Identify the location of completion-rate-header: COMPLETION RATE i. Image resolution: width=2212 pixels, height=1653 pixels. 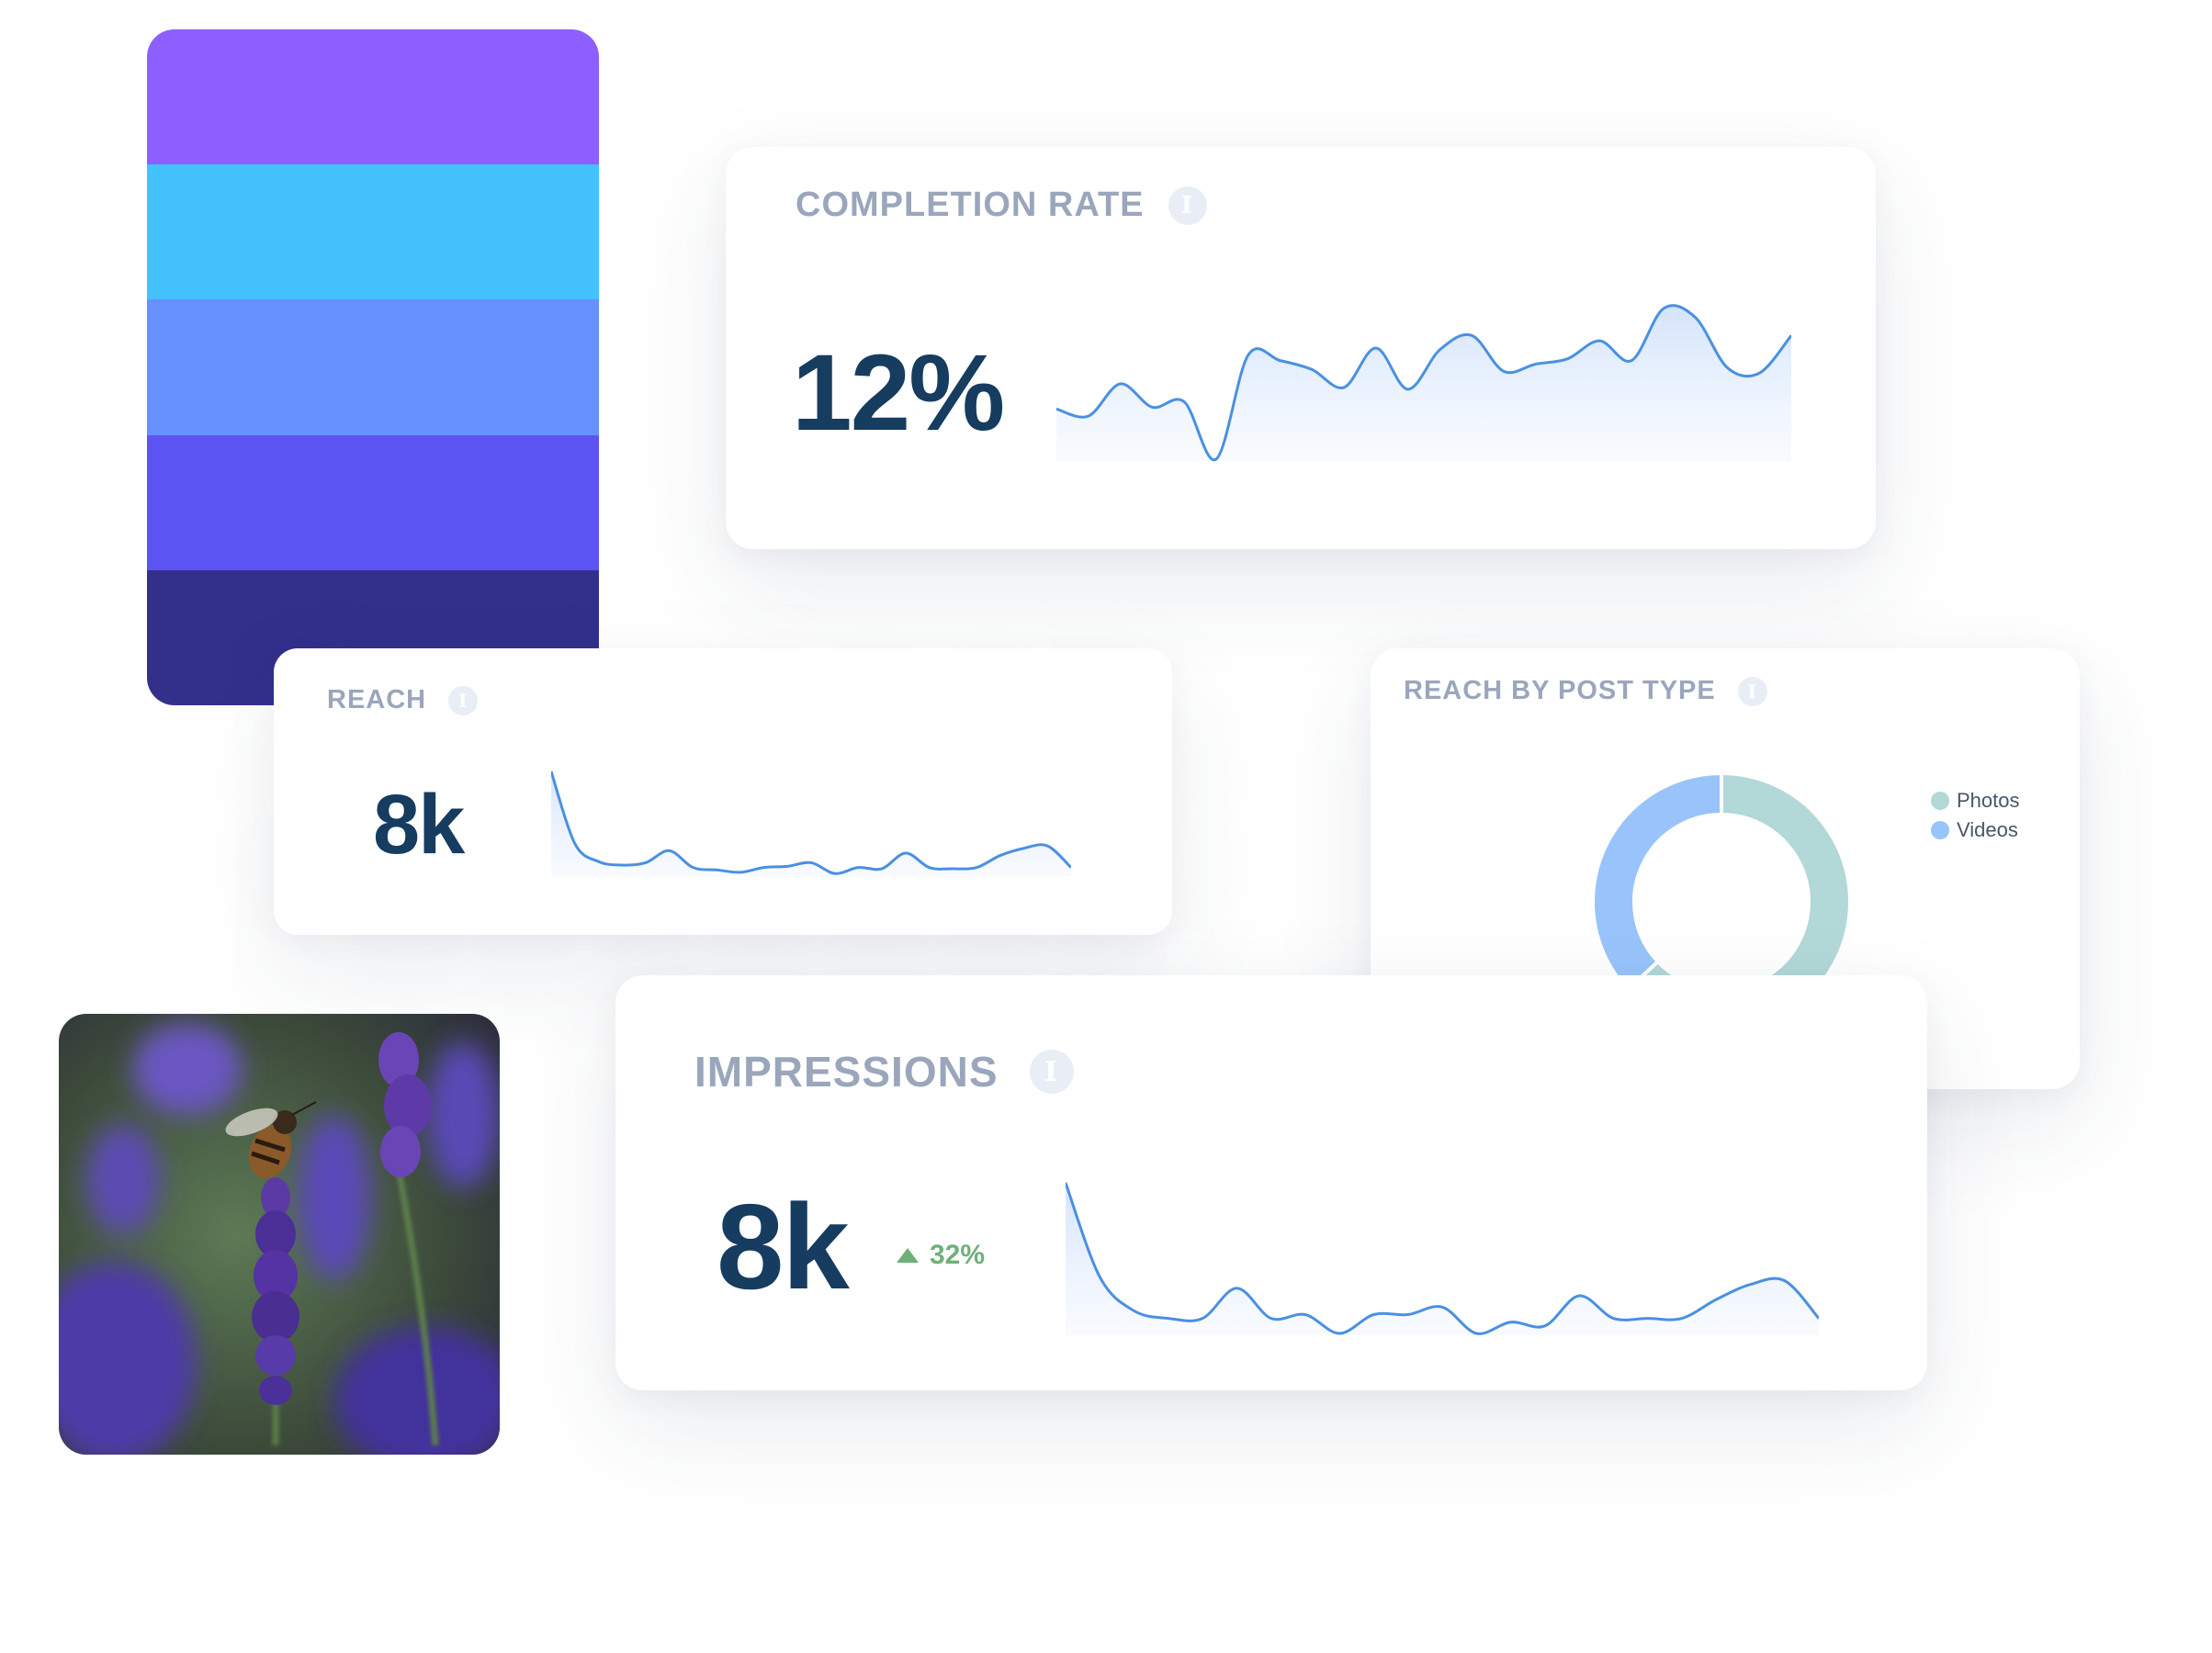
(1001, 205).